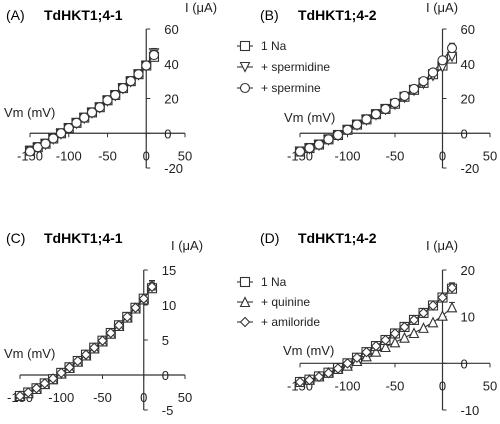  Describe the element at coordinates (470, 410) in the screenshot. I see `y-tick-label: -10` at that location.